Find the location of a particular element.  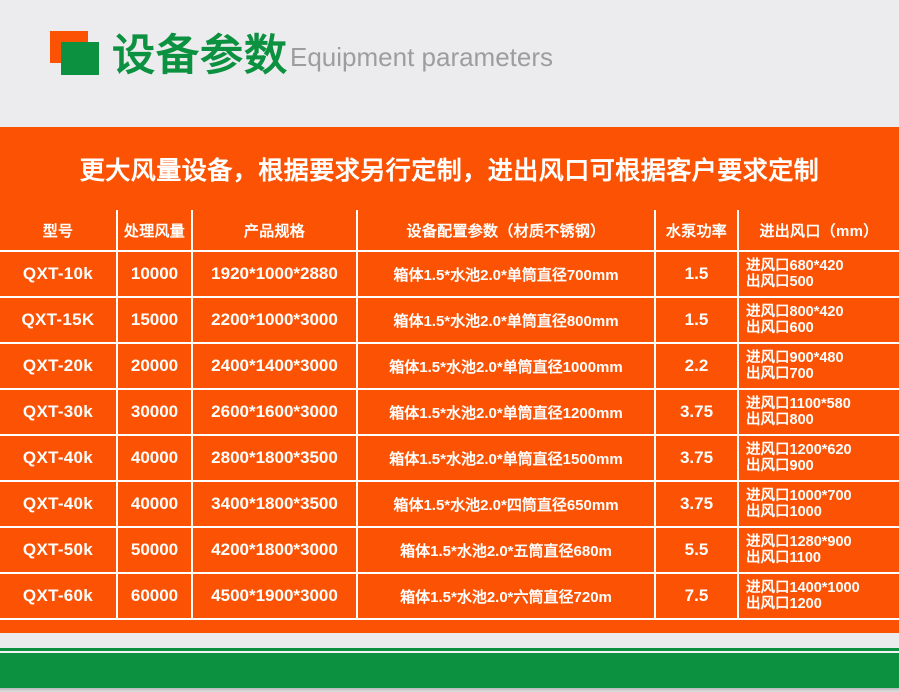

column-header-pump-power: 水泵功率 is located at coordinates (696, 231).